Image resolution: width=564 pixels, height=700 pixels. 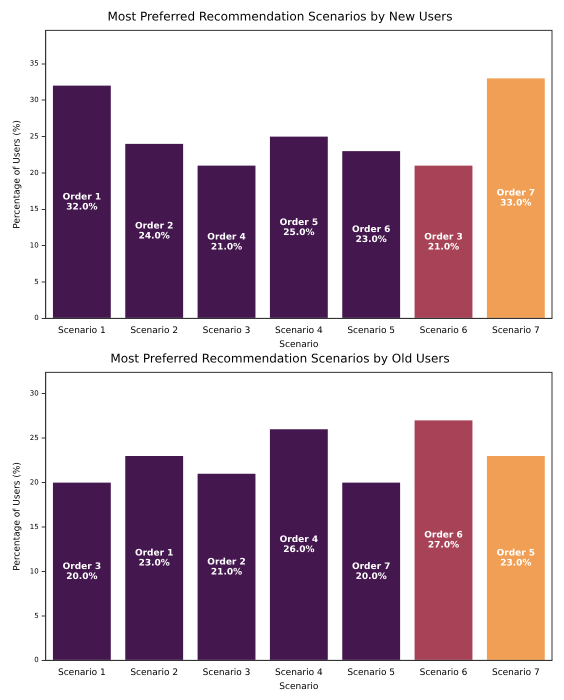 I want to click on chart-title: Most Preferred Recommendation Scenarios by New Users, so click(x=280, y=16).